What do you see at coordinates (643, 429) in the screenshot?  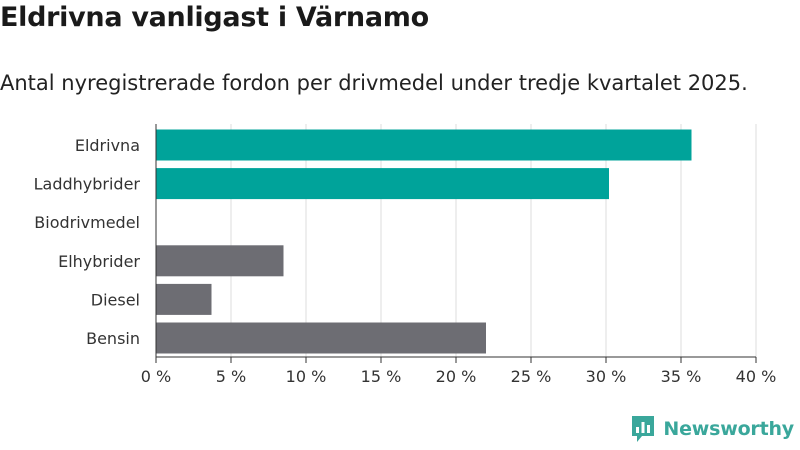 I see `newsworthy-logo-icon` at bounding box center [643, 429].